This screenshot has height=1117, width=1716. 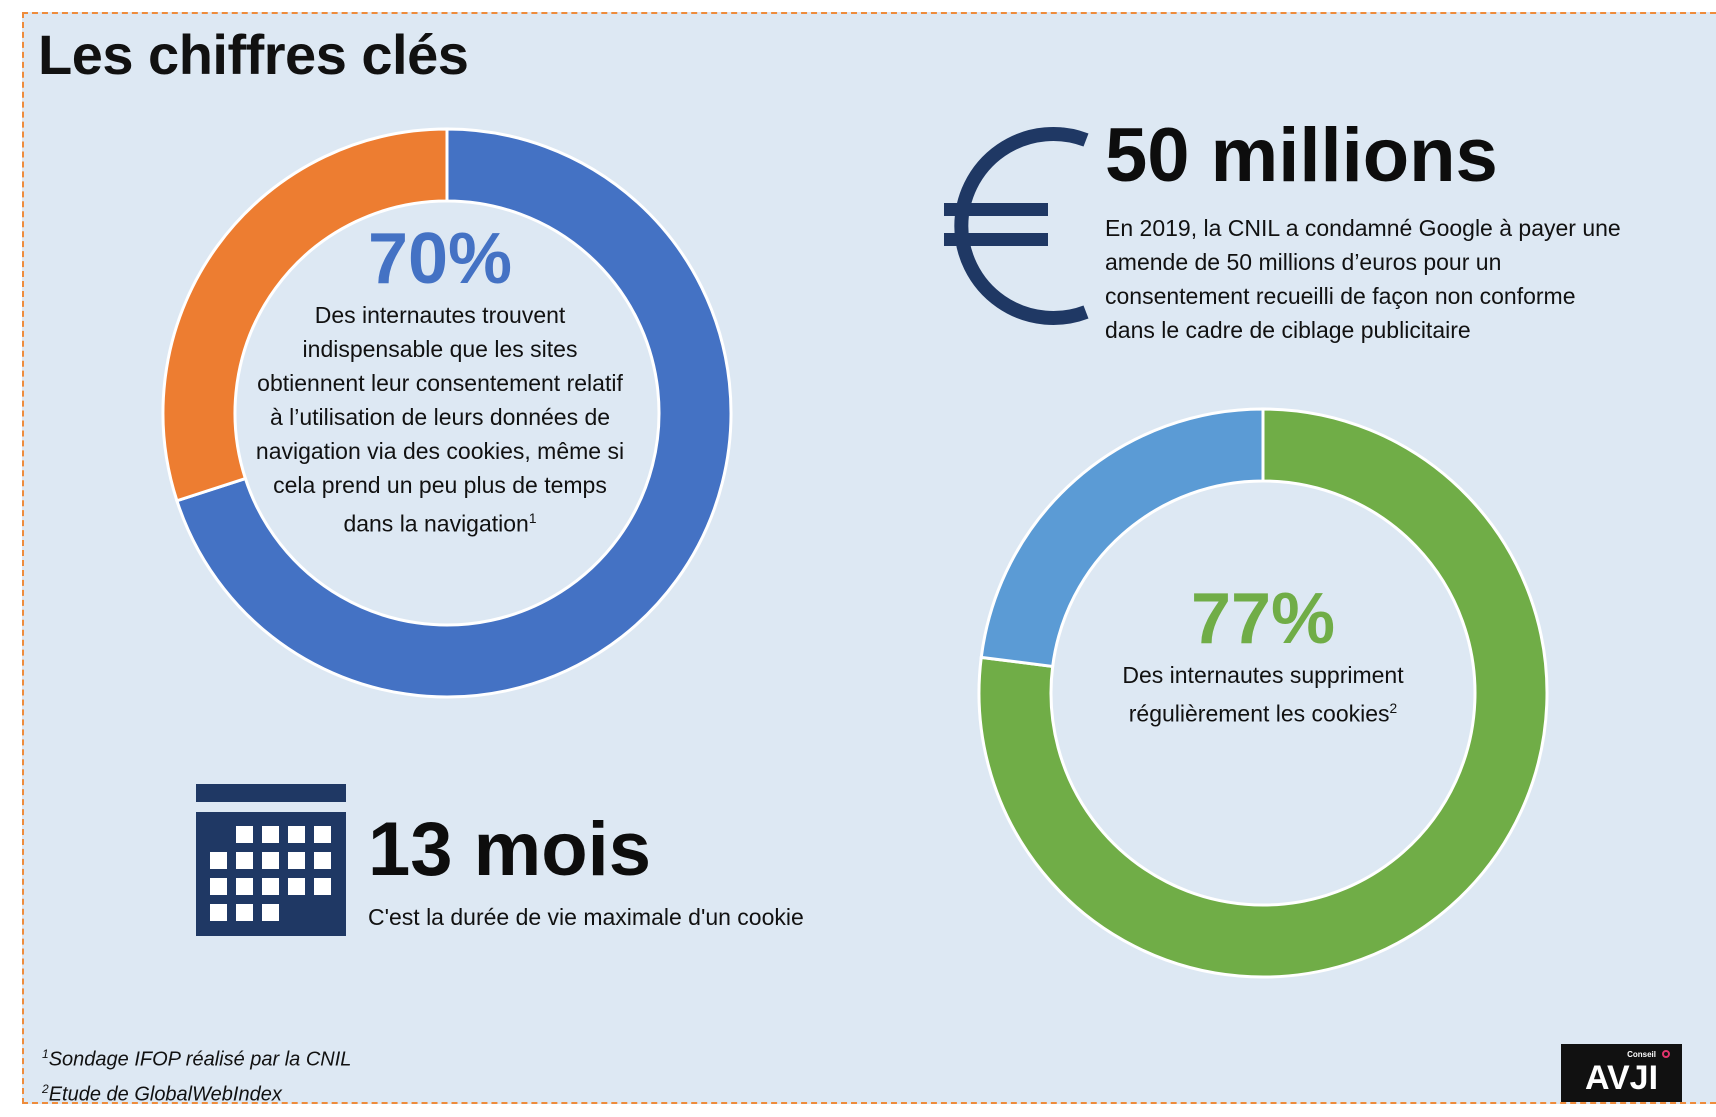 I want to click on footnote-2: 2Etude de GlobalWebIndex, so click(x=162, y=1093).